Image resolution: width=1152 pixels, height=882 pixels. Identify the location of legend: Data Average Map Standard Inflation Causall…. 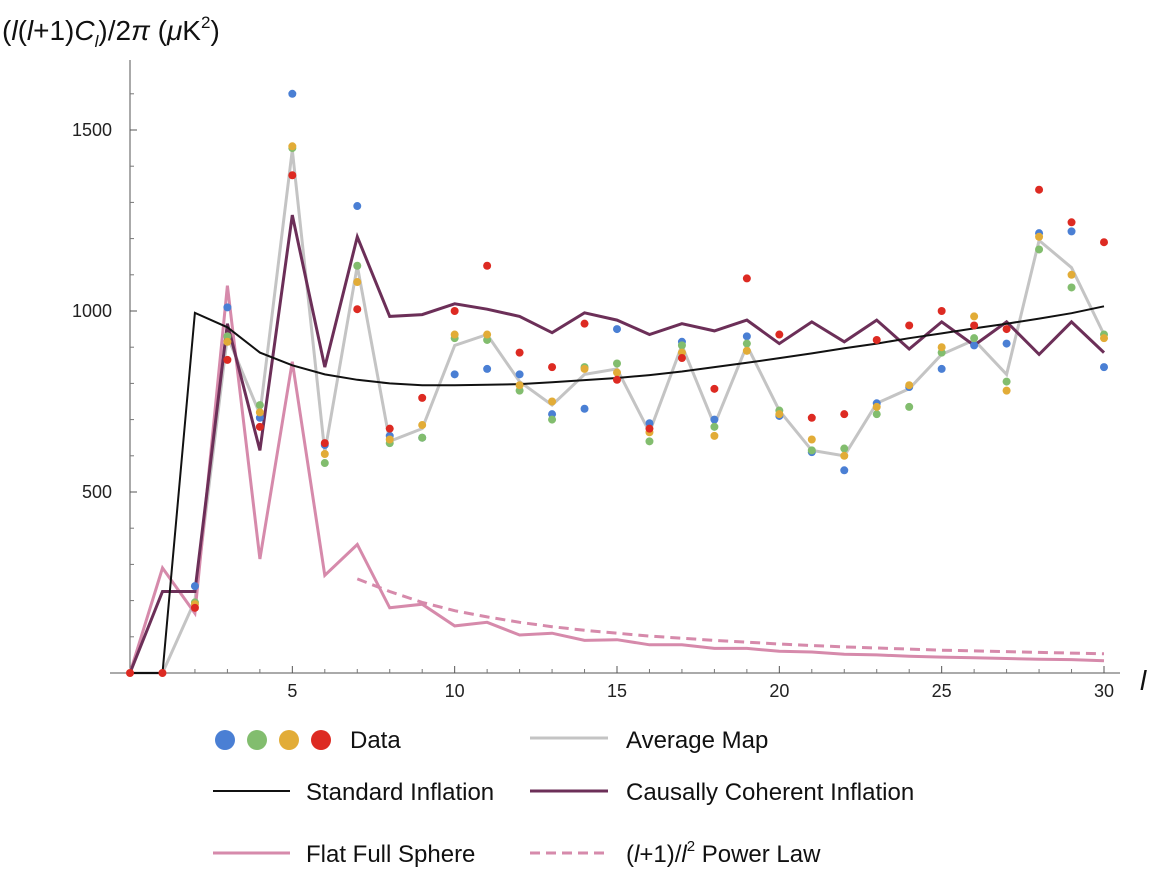
(563, 797).